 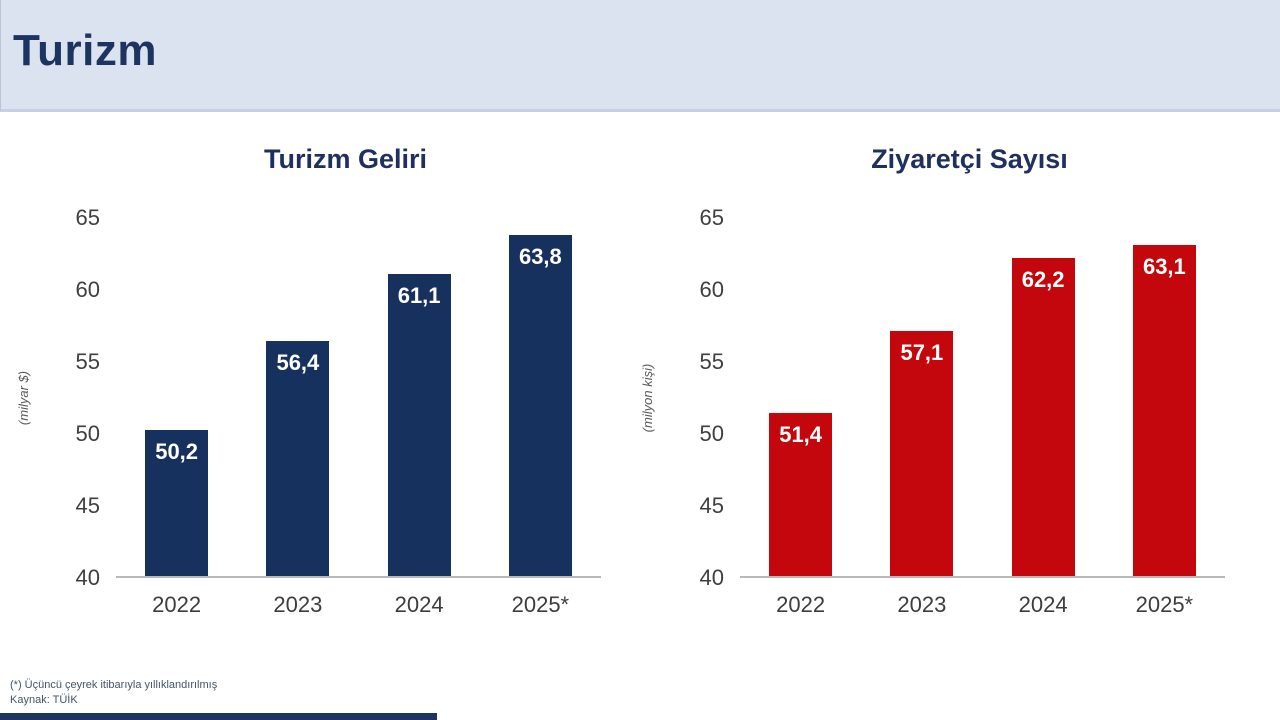 What do you see at coordinates (801, 434) in the screenshot?
I see `bar-value-label: 51,4` at bounding box center [801, 434].